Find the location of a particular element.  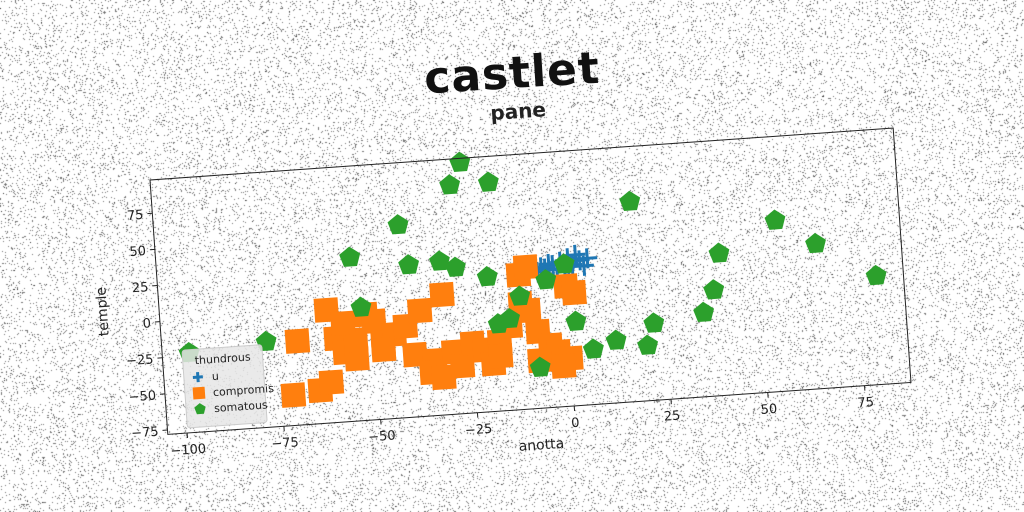

y-tick-label: 50 is located at coordinates (138, 252).